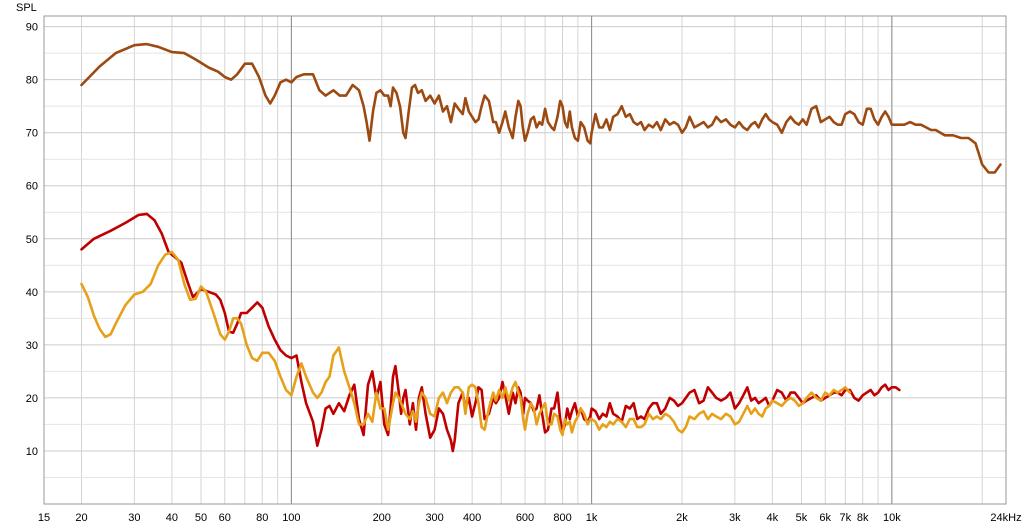 The image size is (1024, 528). I want to click on x-tick-label: 100, so click(291, 518).